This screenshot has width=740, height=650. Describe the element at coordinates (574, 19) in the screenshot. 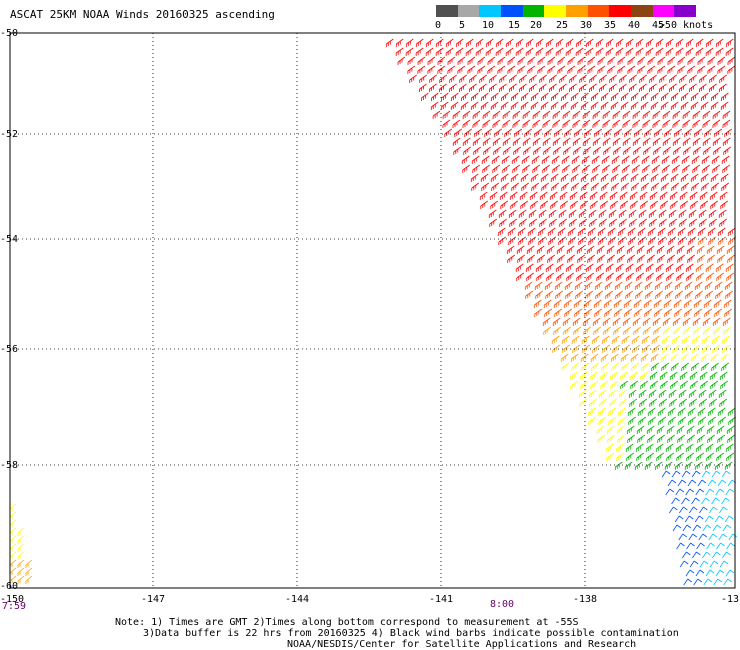

I see `wind-speed-colorbar: 0 5 10 15 20 25 30 35 40 45 >50 knots` at that location.